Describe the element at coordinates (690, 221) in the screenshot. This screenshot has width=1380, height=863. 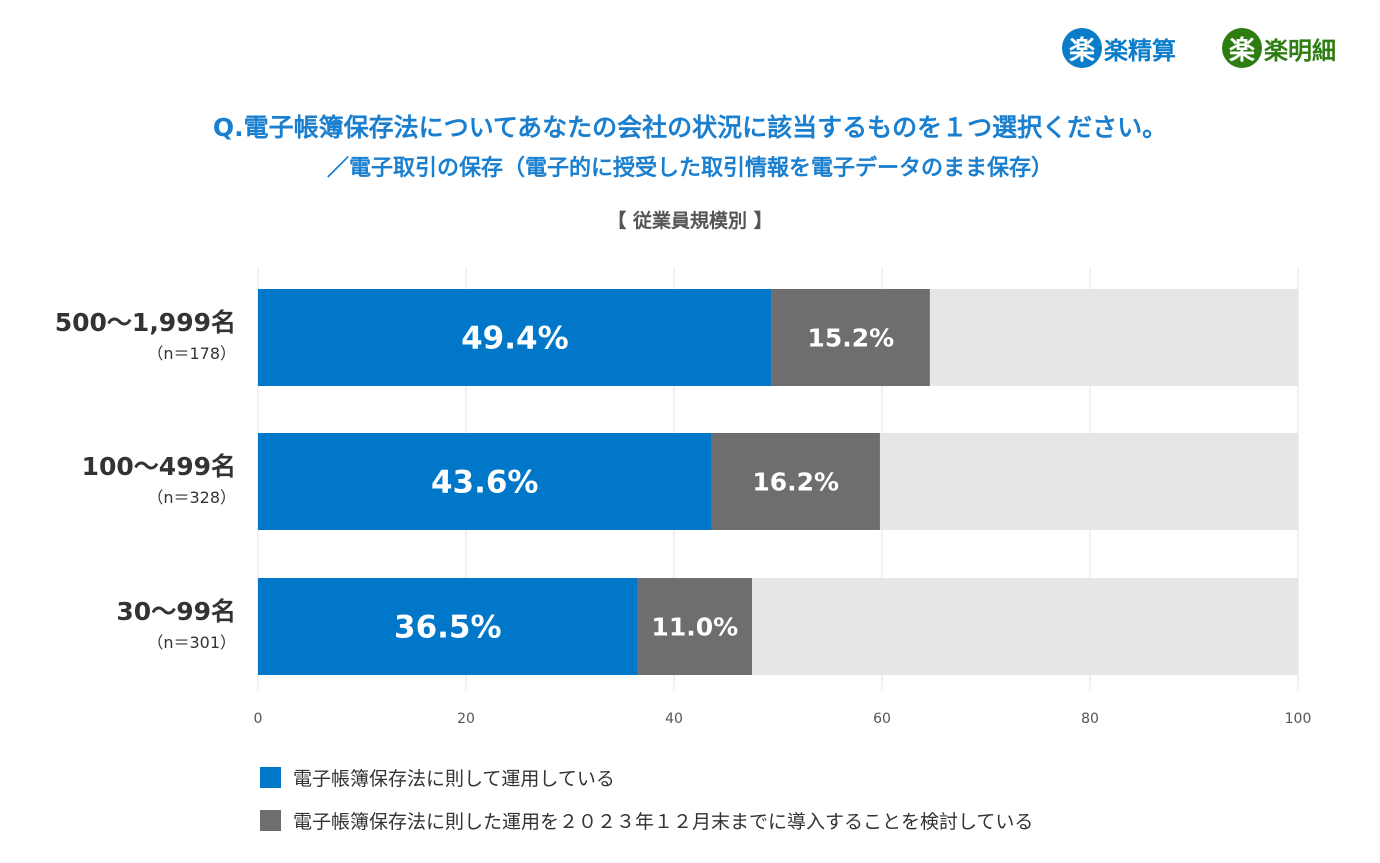
I see `group-label: 【 従業員規模別 】` at that location.